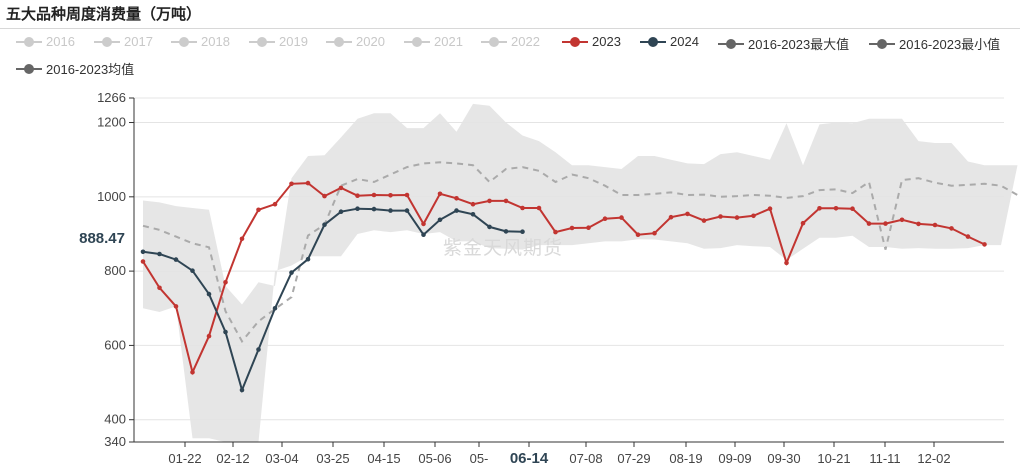 Image resolution: width=1020 pixels, height=467 pixels. Describe the element at coordinates (684, 41) in the screenshot. I see `legend-label: 2024` at that location.